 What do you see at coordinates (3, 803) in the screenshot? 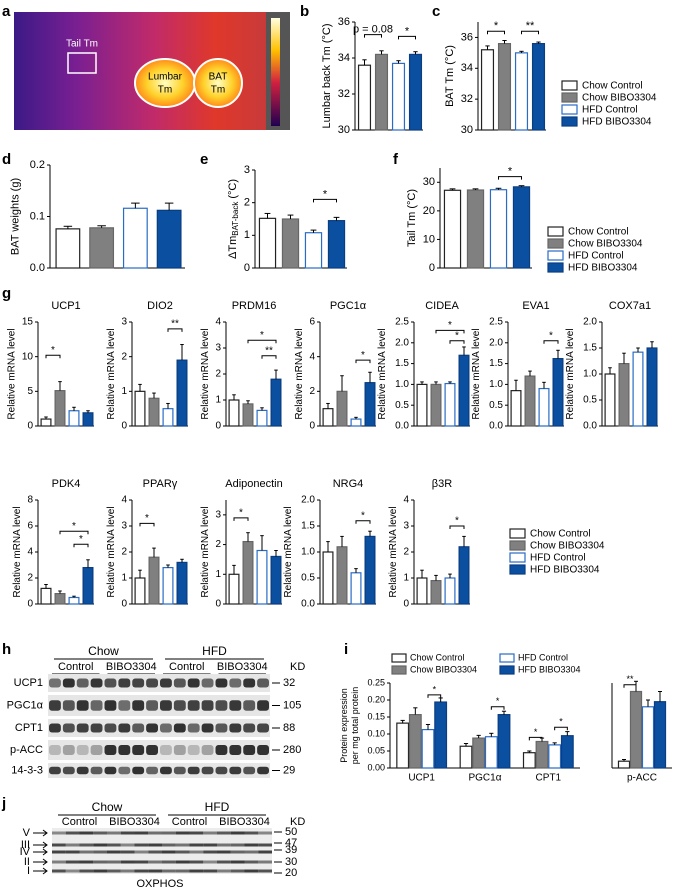
I see `panel-label: j` at bounding box center [3, 803].